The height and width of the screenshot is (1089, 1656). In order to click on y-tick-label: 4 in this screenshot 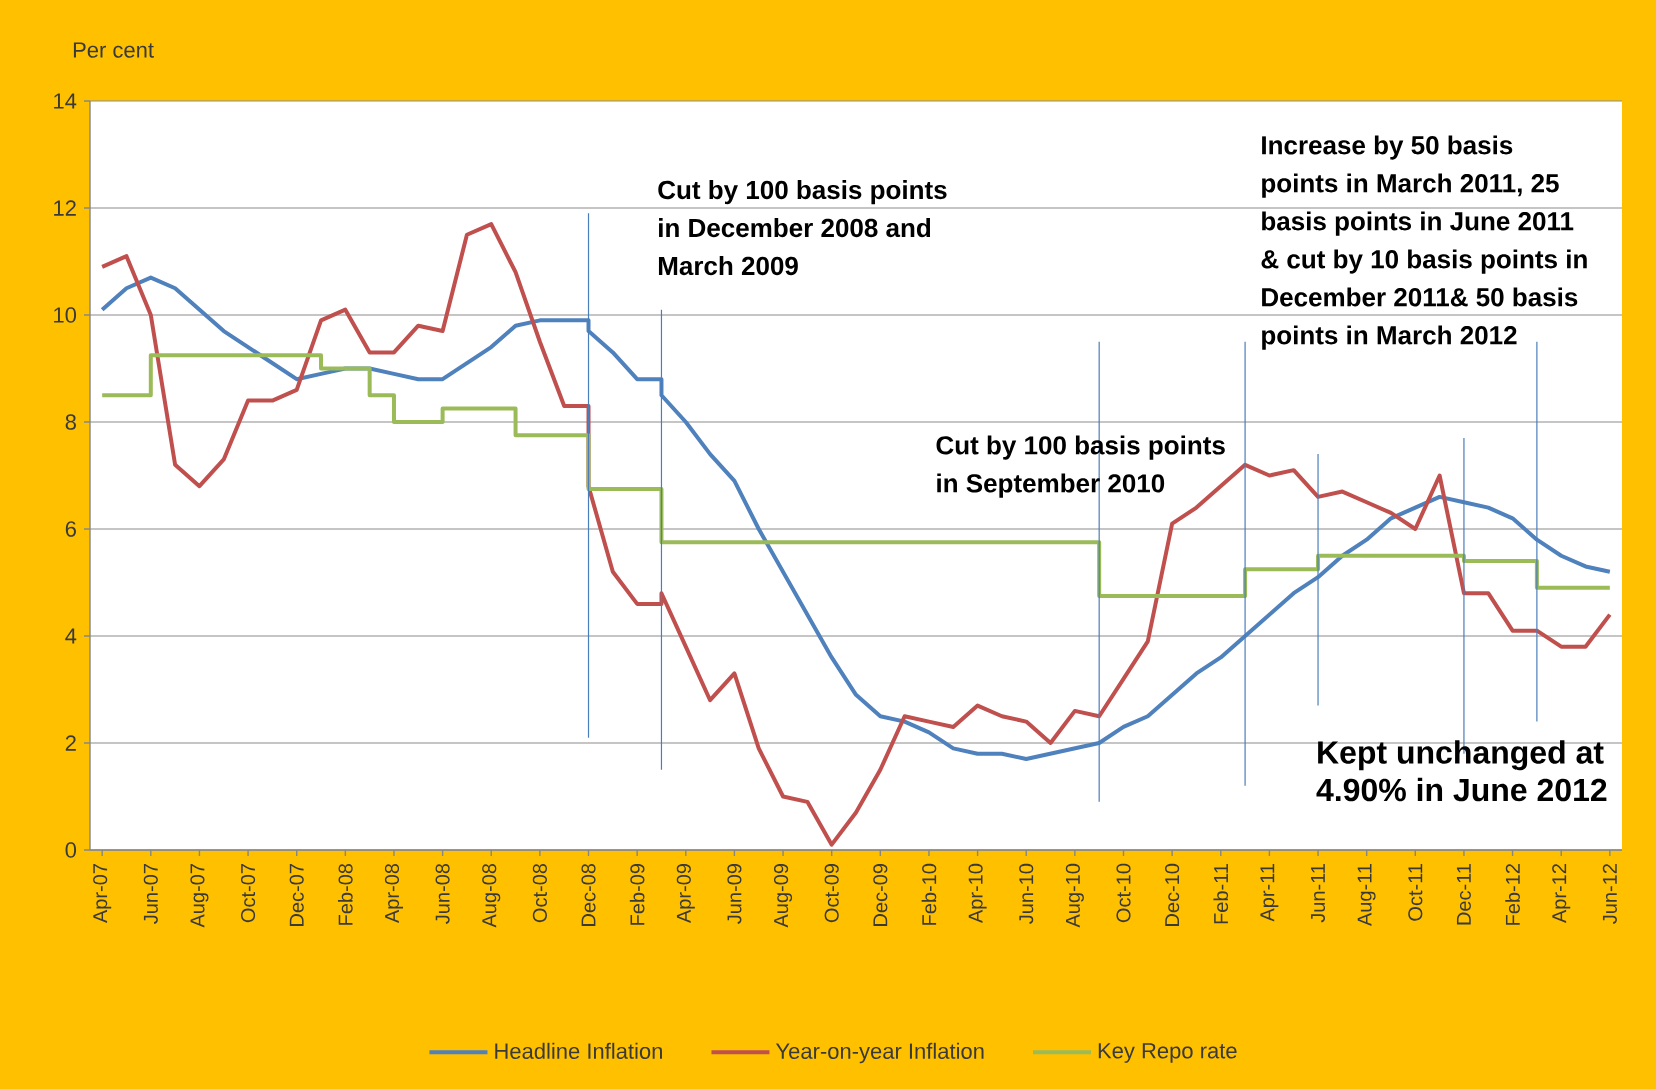, I will do `click(71, 636)`.